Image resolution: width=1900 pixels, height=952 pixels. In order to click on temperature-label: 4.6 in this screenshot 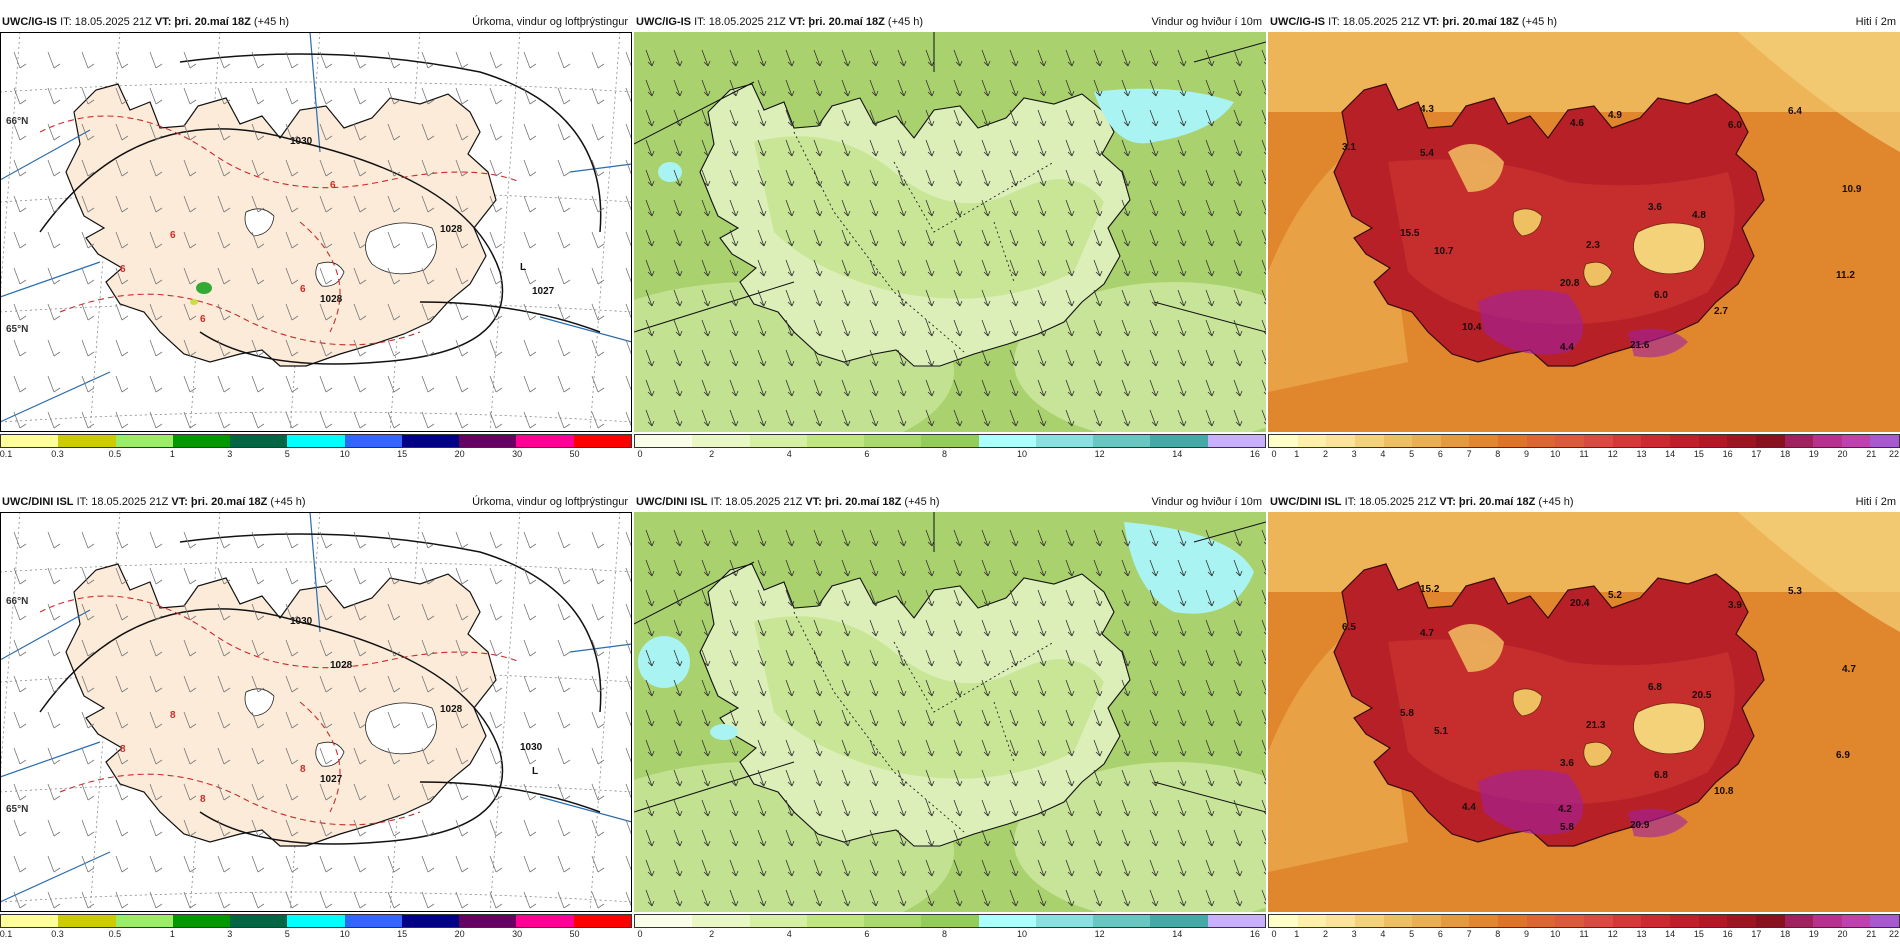, I will do `click(1577, 123)`.